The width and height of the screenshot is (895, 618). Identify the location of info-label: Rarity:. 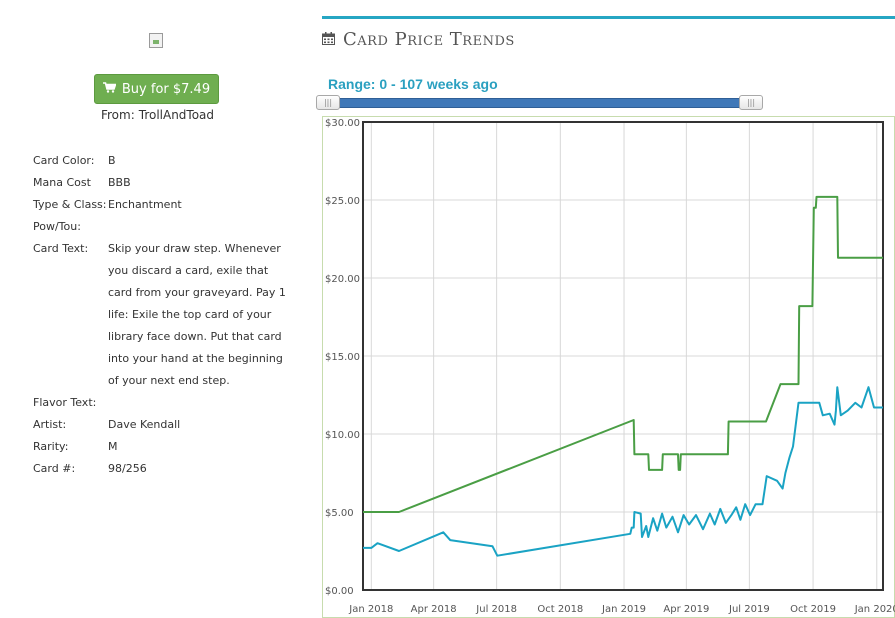
(51, 446).